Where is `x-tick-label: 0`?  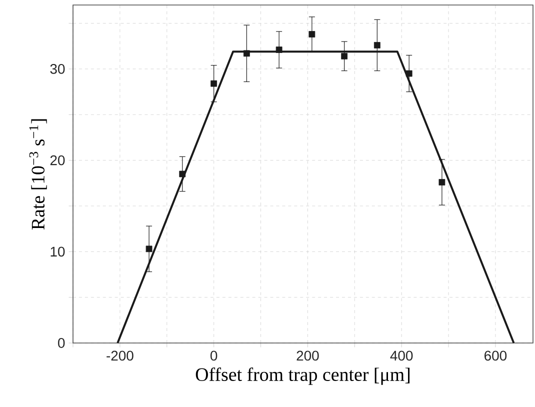 x-tick-label: 0 is located at coordinates (214, 355).